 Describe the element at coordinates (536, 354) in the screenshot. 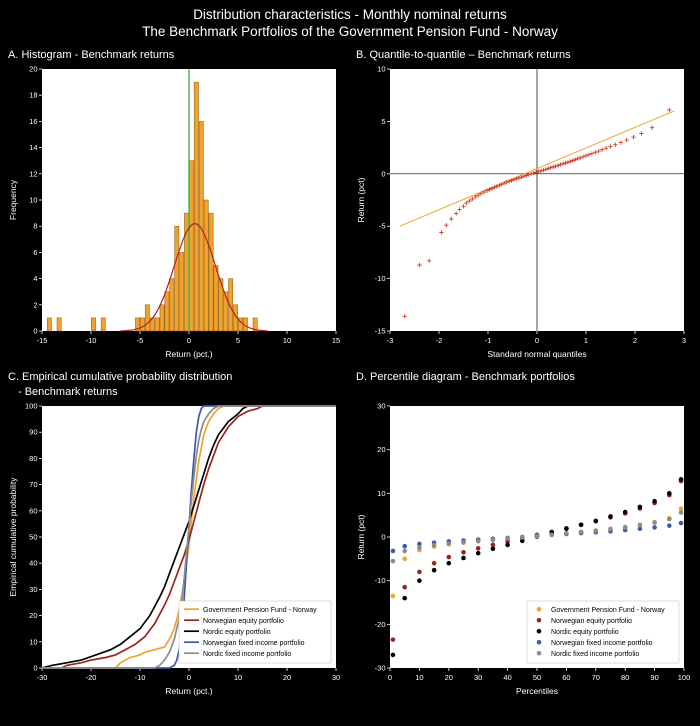

I see `svg-text: Standard normal quantiles` at that location.